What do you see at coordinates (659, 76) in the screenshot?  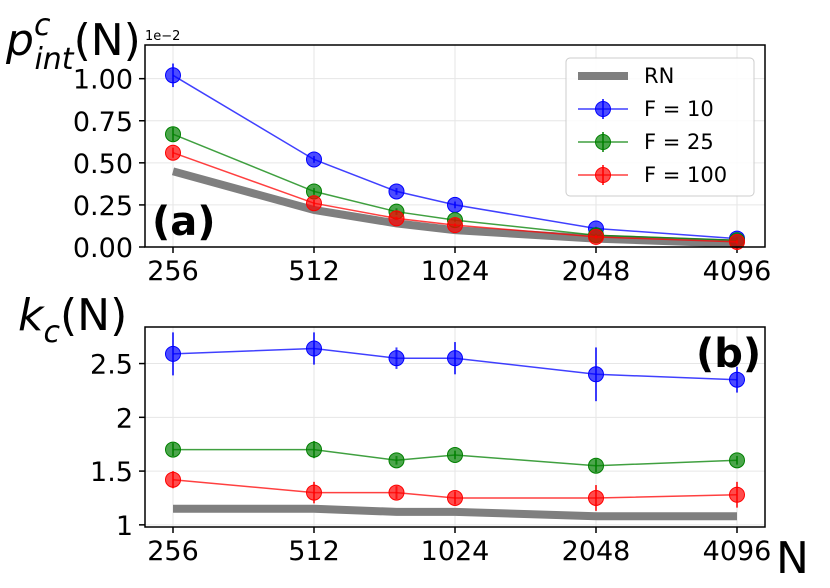 I see `legend-label-rn: RN` at bounding box center [659, 76].